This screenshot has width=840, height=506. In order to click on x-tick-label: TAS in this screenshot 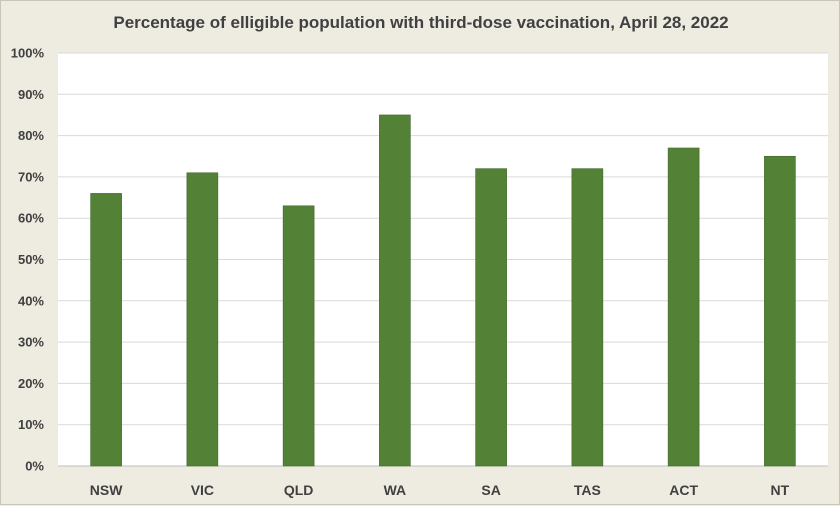, I will do `click(587, 490)`.